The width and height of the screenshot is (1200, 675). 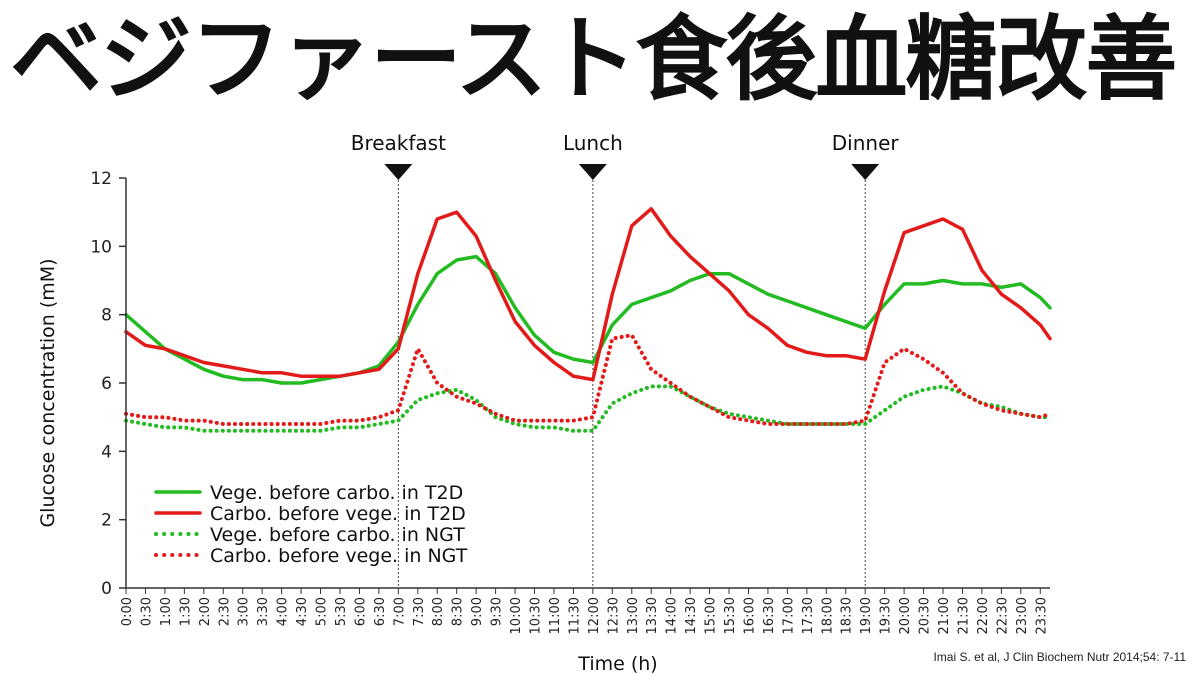 What do you see at coordinates (322, 611) in the screenshot?
I see `x-tick-label: 5:00` at bounding box center [322, 611].